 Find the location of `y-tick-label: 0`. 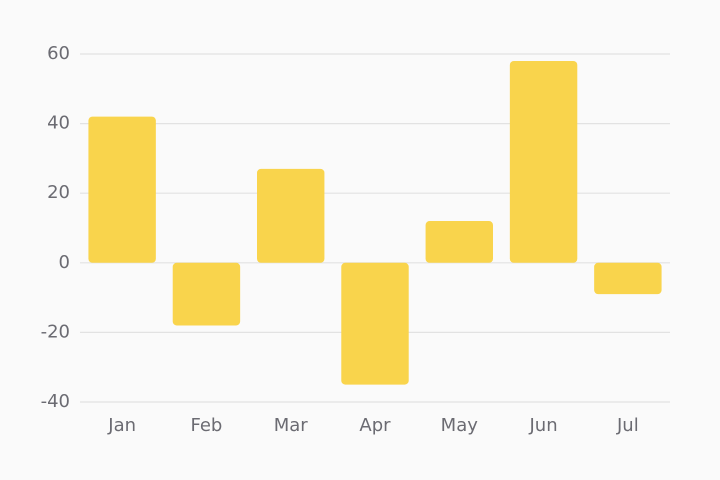

y-tick-label: 0 is located at coordinates (64, 262).